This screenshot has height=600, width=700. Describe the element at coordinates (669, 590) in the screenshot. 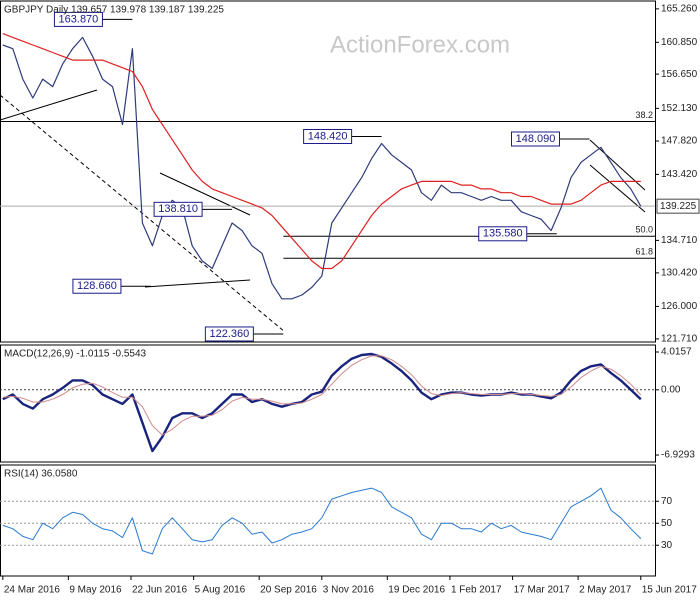

I see `x-tick-label: 15 Jun 2017` at that location.